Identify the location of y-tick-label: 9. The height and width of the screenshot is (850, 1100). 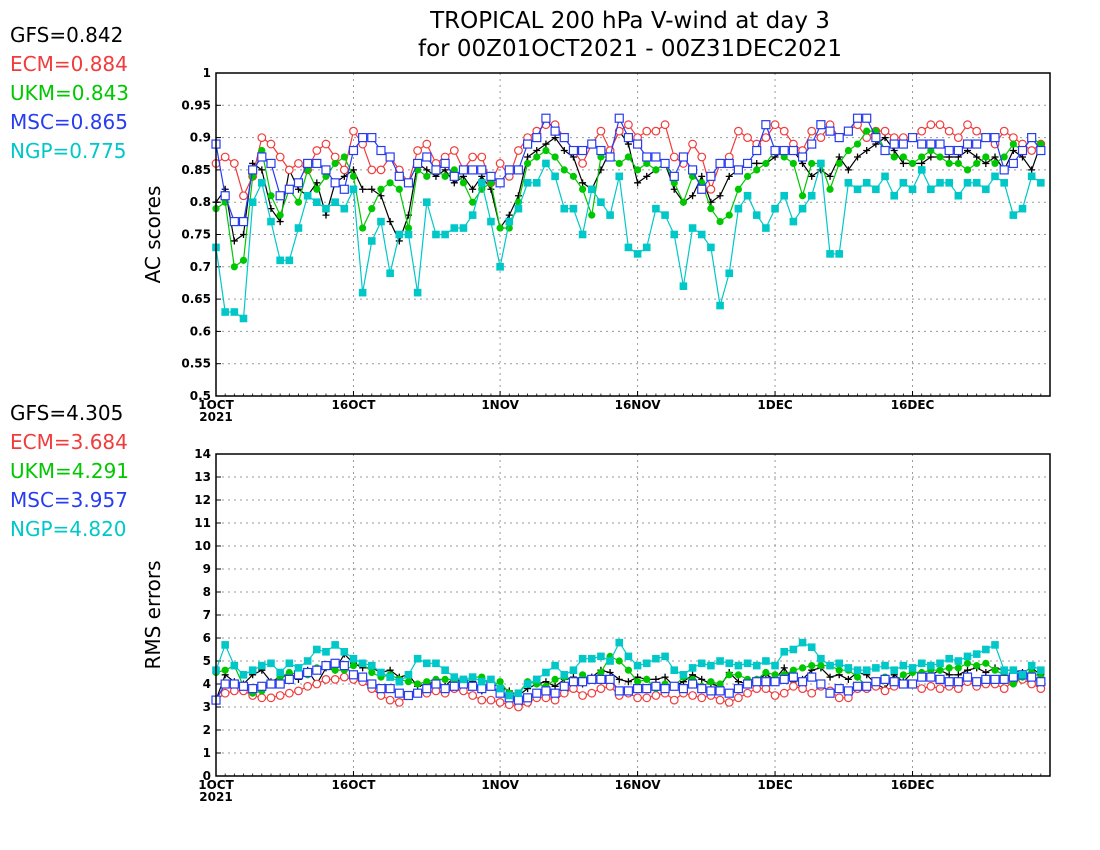
(207, 569).